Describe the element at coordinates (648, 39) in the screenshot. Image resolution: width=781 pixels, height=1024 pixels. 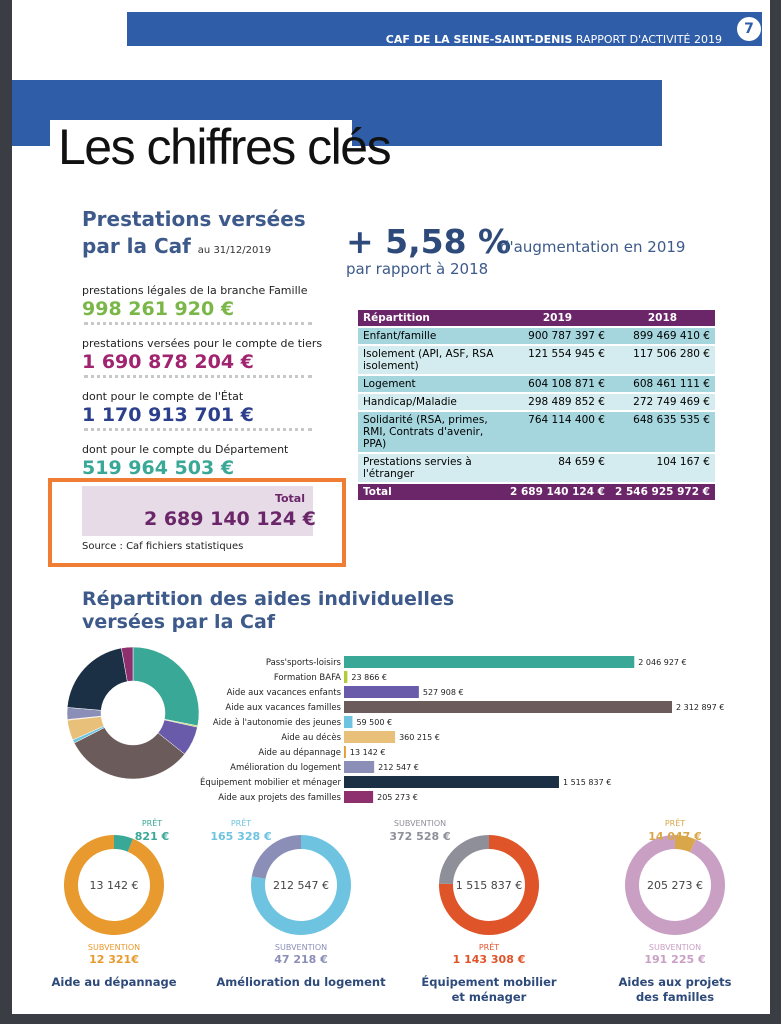
I see `report: RAPPORT D'ACTIVITÉ 2019` at that location.